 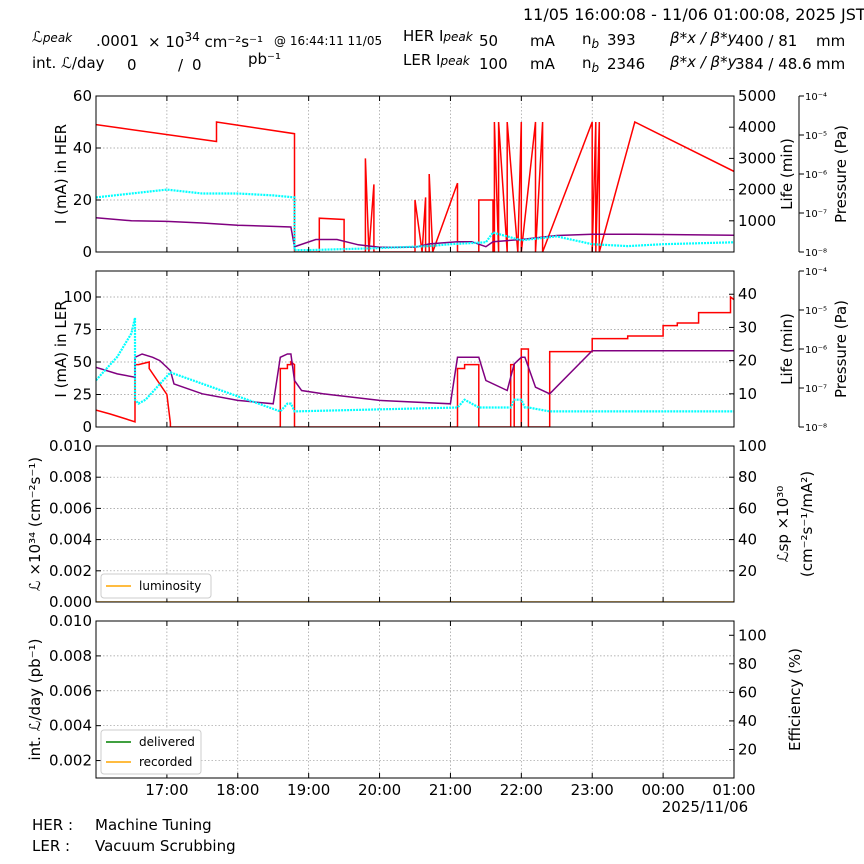 What do you see at coordinates (264, 59) in the screenshot?
I see `int-lumi-unit: pb⁻¹` at bounding box center [264, 59].